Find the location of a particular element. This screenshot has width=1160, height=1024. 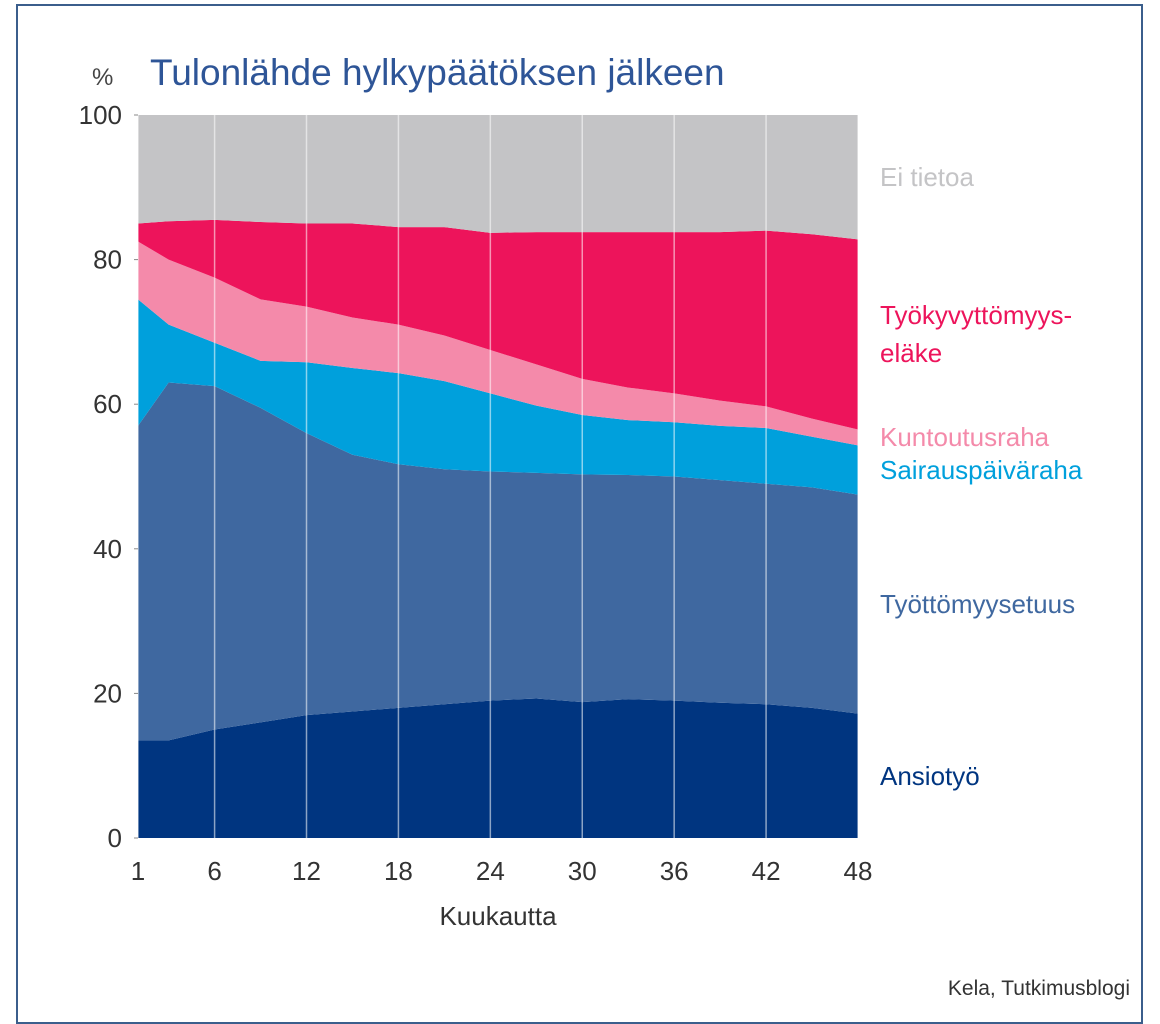

series-label: Sairauspäiväraha is located at coordinates (981, 469).